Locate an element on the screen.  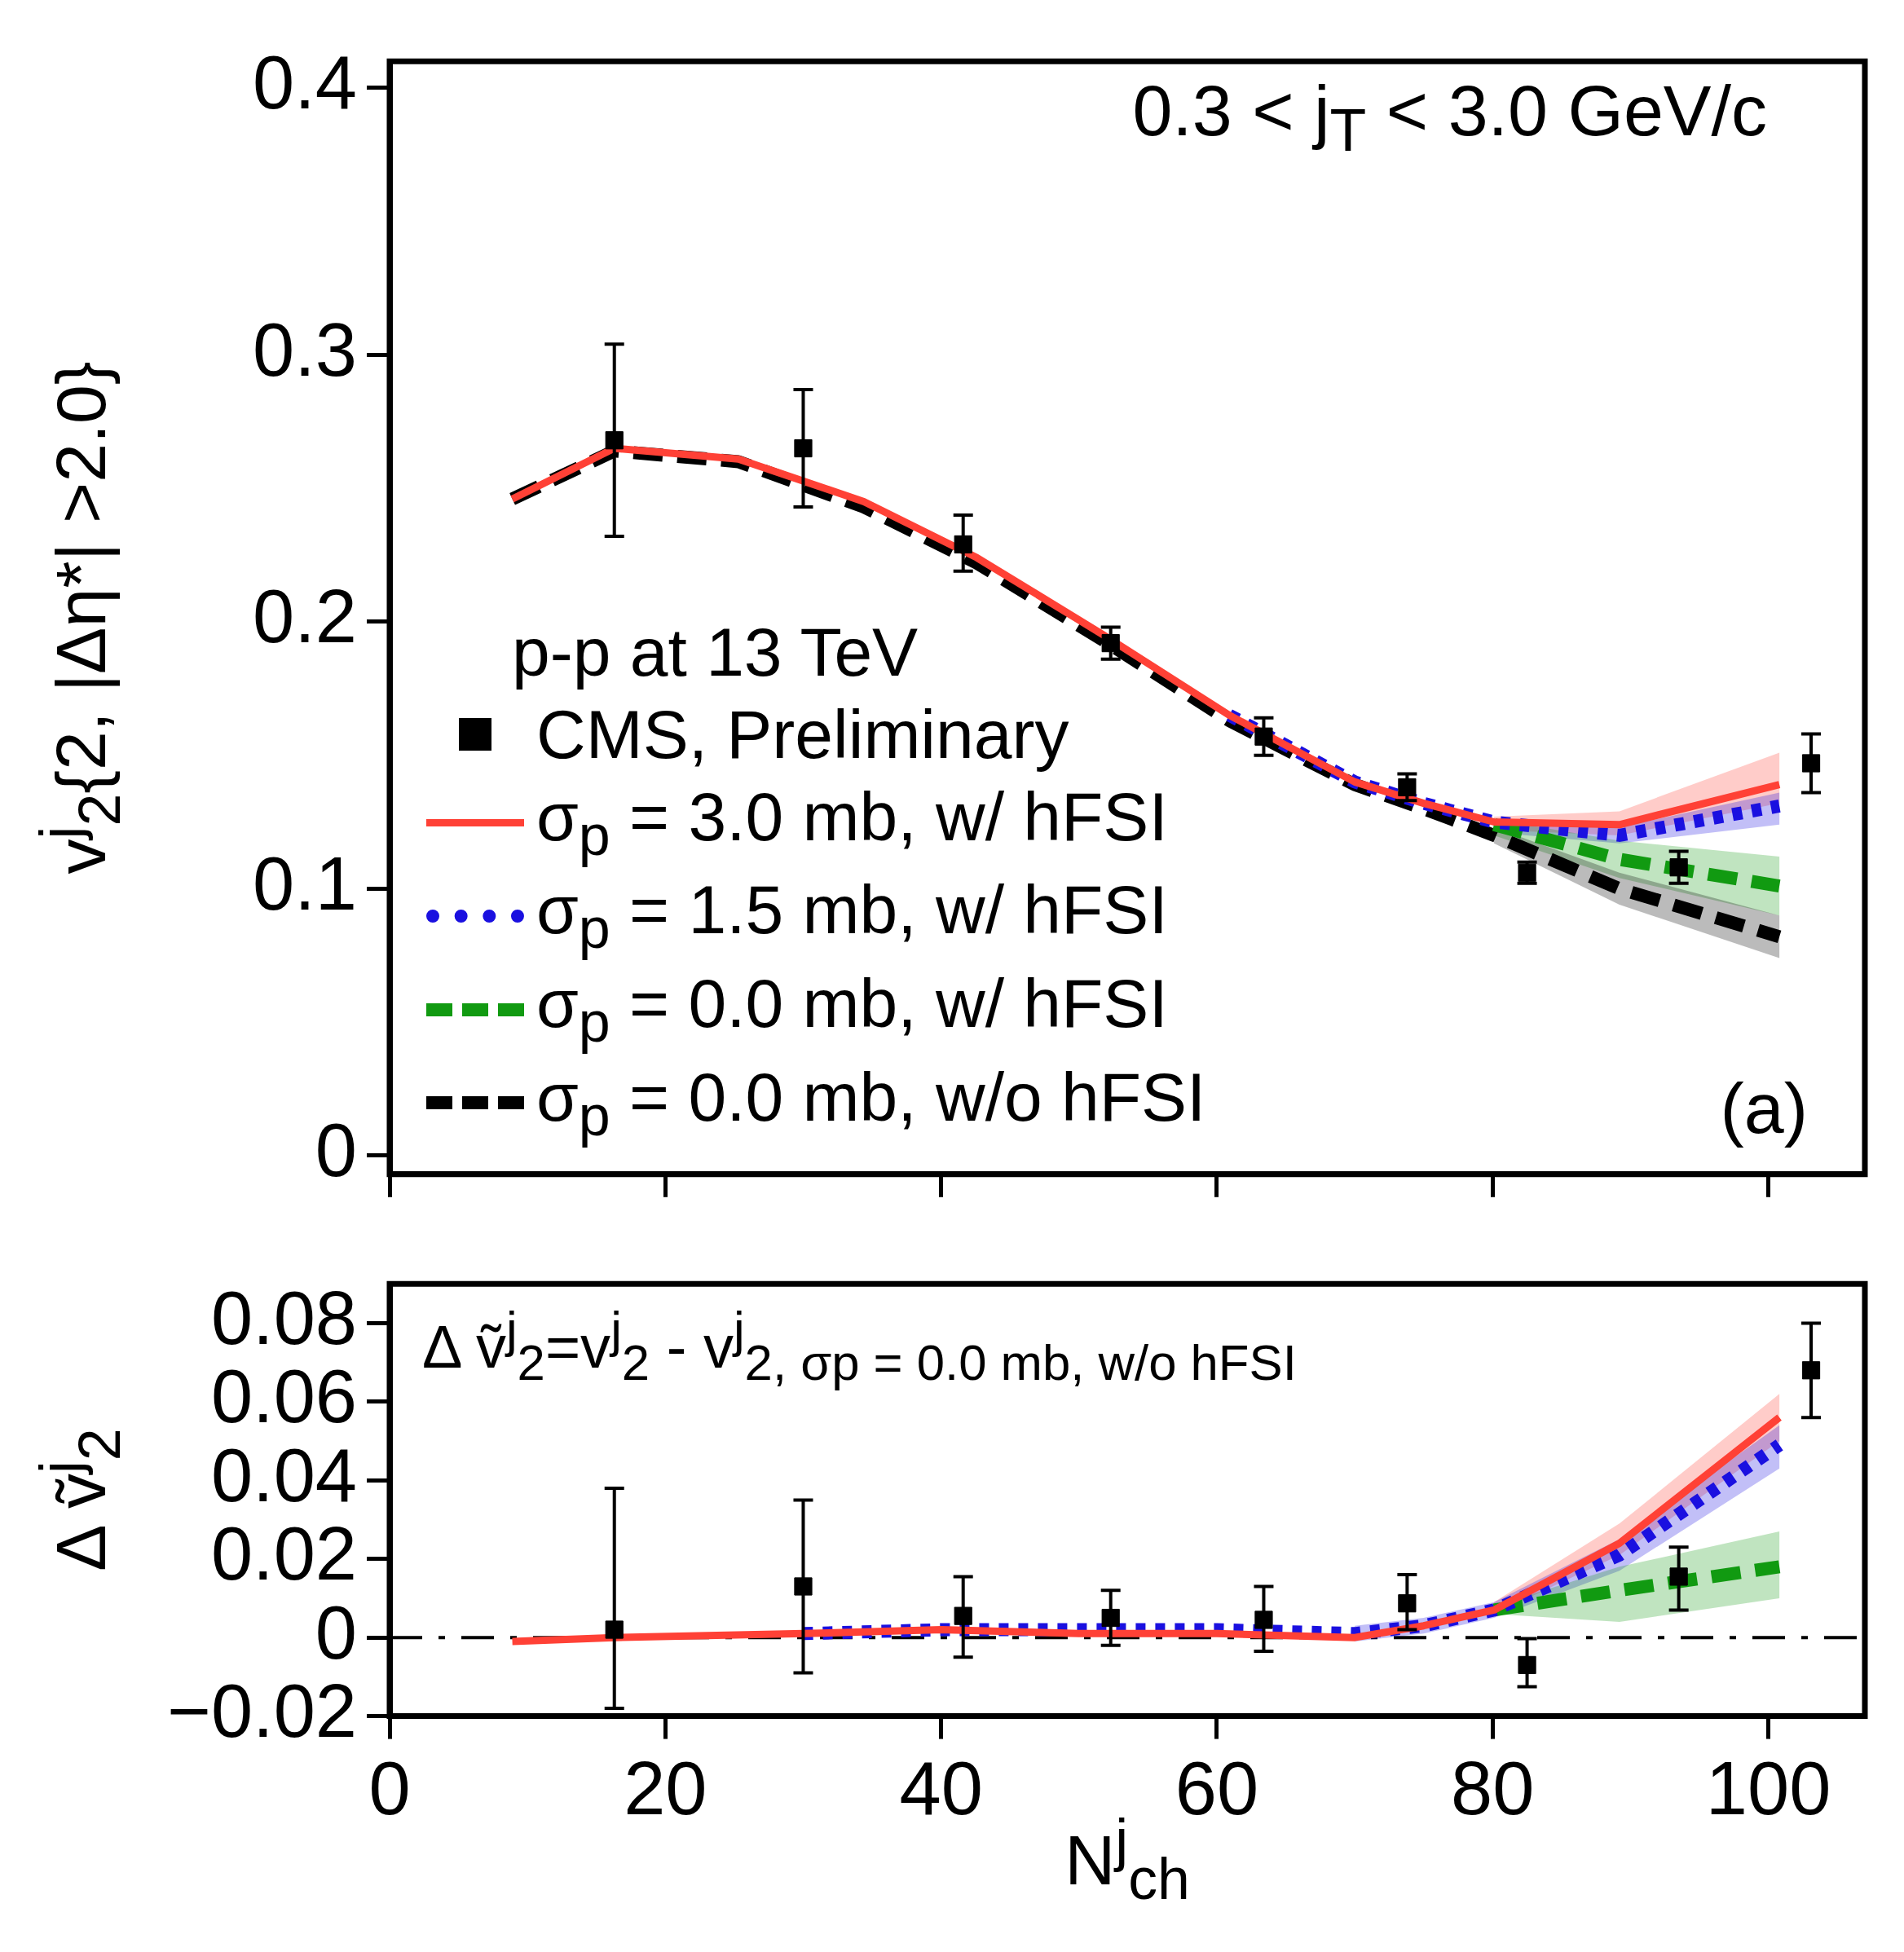
legend-label: σ$_{p}$ = 1.5 mb, w/ hFSI is located at coordinates (852, 916).